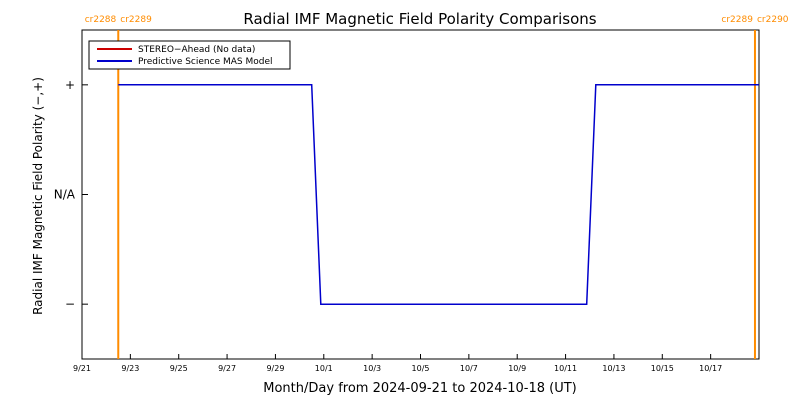 The height and width of the screenshot is (400, 800). I want to click on x-tick-label: 9/29, so click(275, 368).